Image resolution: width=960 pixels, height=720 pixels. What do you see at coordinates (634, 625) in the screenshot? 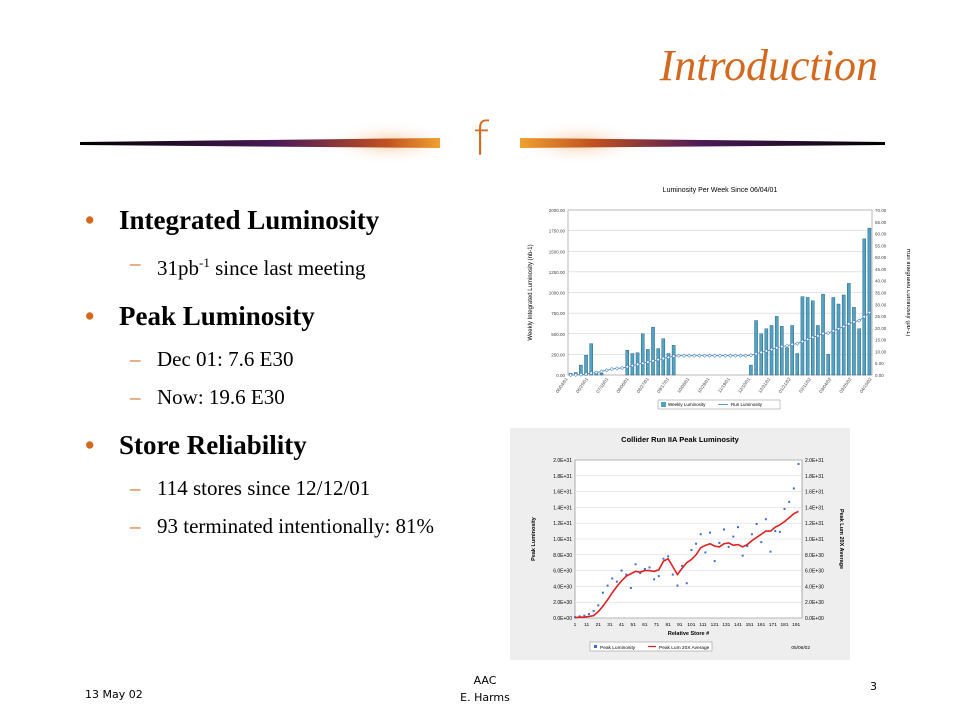
I see `x-tick-label: 51` at bounding box center [634, 625].